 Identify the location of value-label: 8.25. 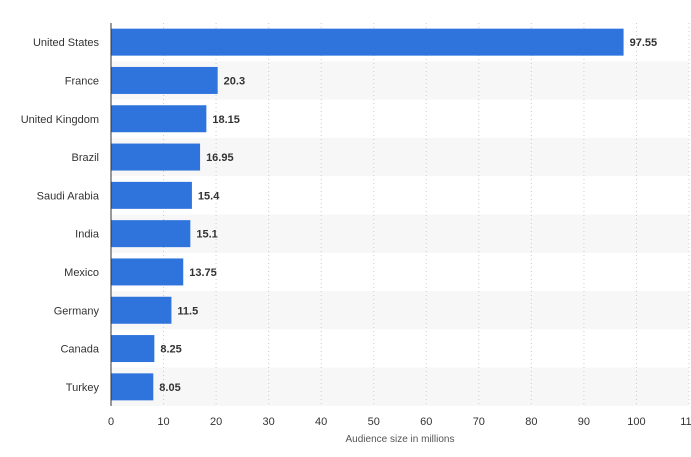
(170, 350).